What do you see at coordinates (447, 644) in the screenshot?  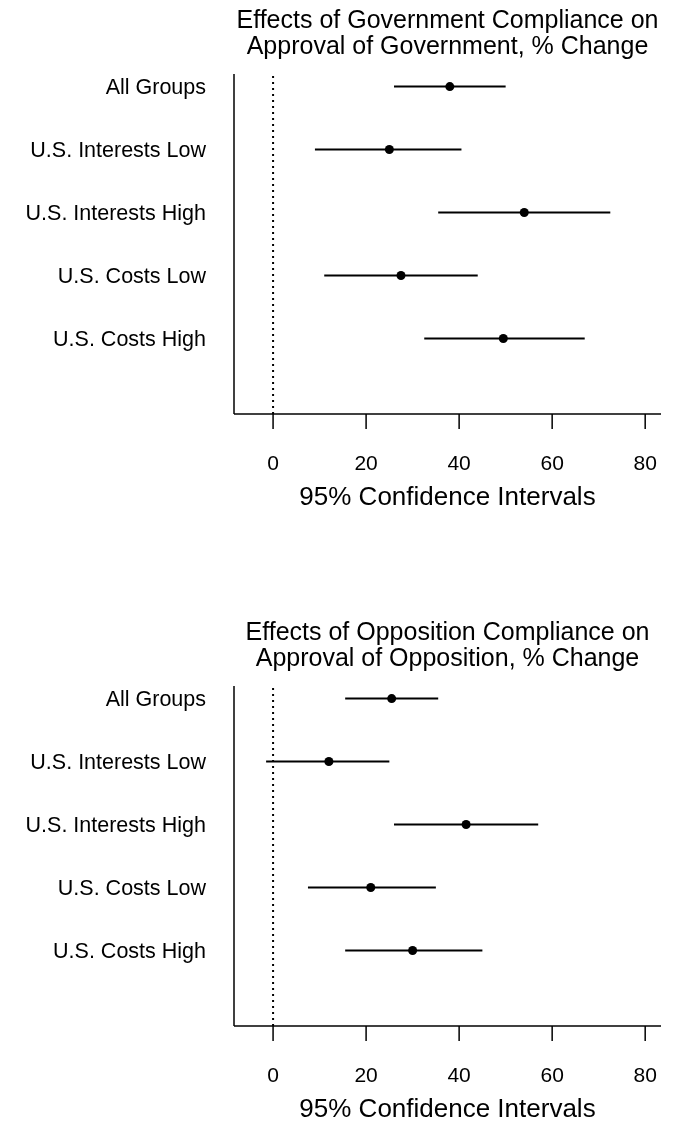 I see `chart-title: Effects of Opposition Compliance on Approval of Opposition, % Change` at bounding box center [447, 644].